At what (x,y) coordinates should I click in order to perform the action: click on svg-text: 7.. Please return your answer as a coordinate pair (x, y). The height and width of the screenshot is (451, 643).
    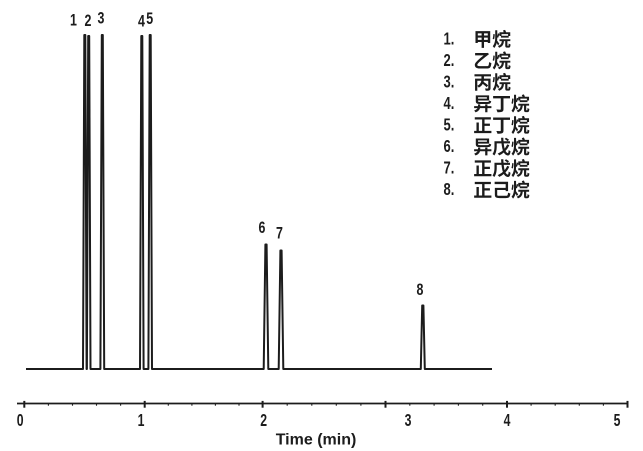
    Looking at the image, I should click on (449, 169).